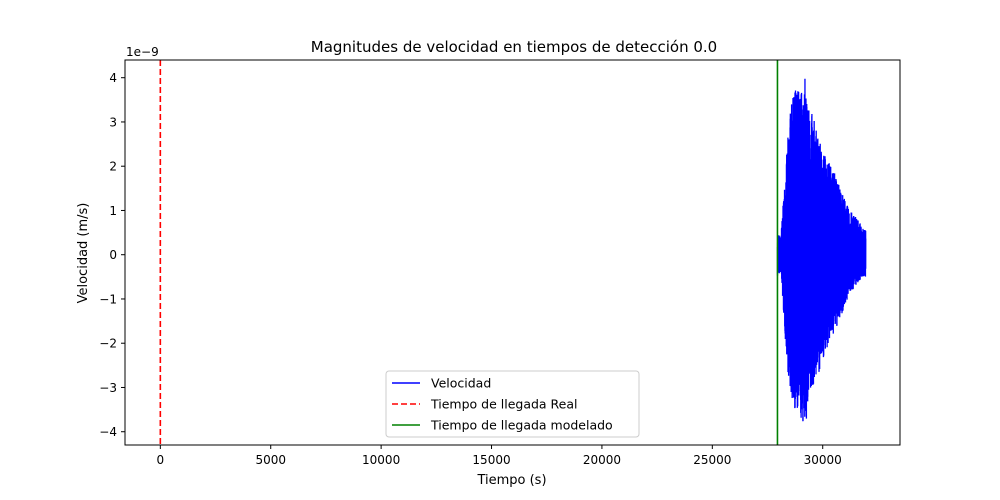  I want to click on y-tick-label: −3, so click(108, 388).